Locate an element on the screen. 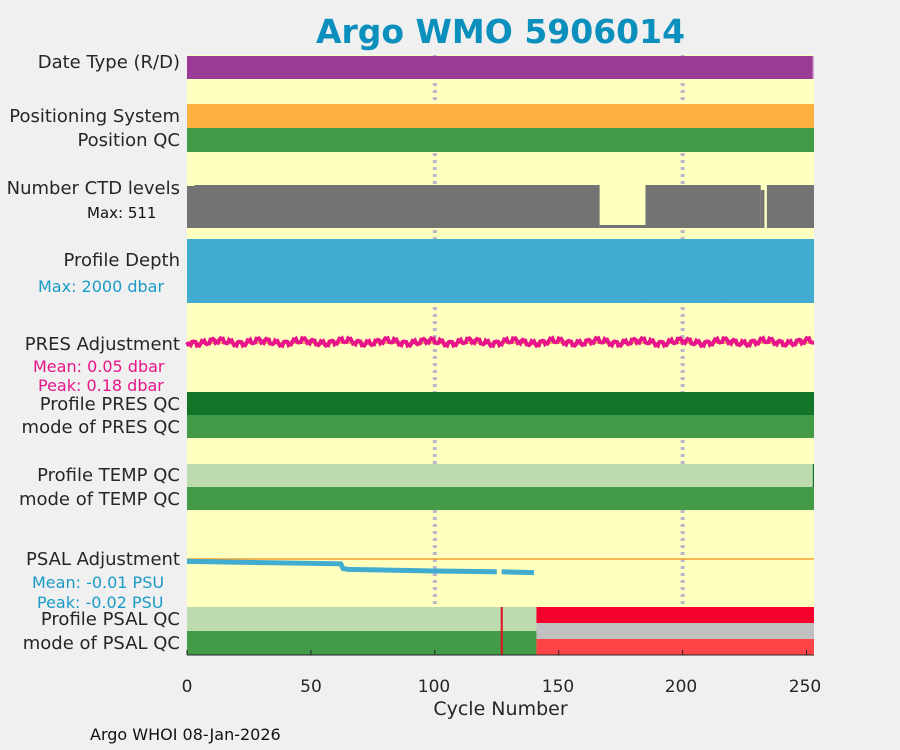 The height and width of the screenshot is (750, 900). label-profile-depth: Profile Depth is located at coordinates (121, 260).